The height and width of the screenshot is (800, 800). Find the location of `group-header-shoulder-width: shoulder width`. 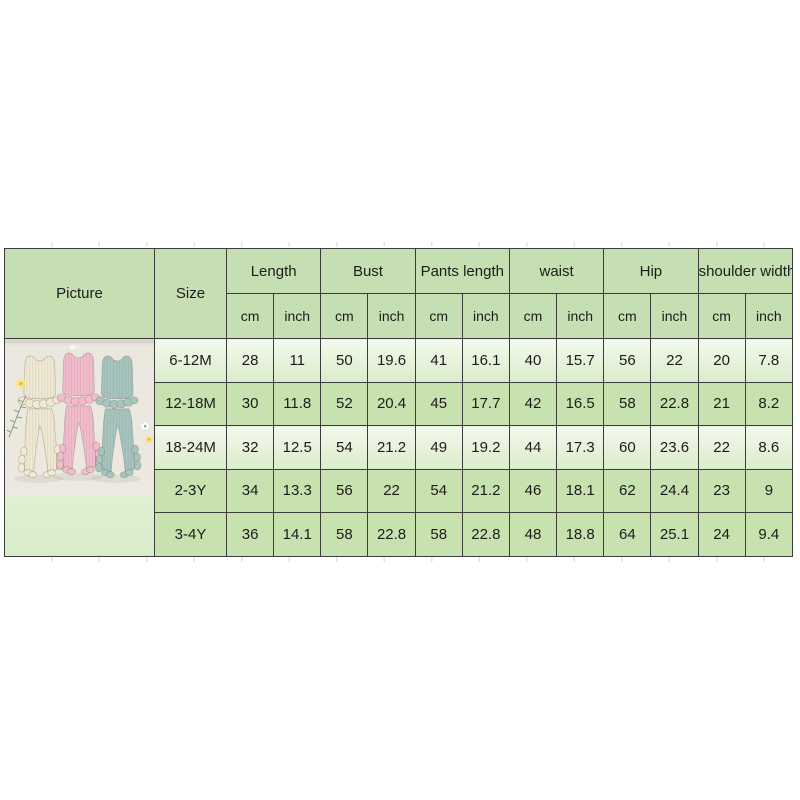

group-header-shoulder-width: shoulder width is located at coordinates (745, 271).